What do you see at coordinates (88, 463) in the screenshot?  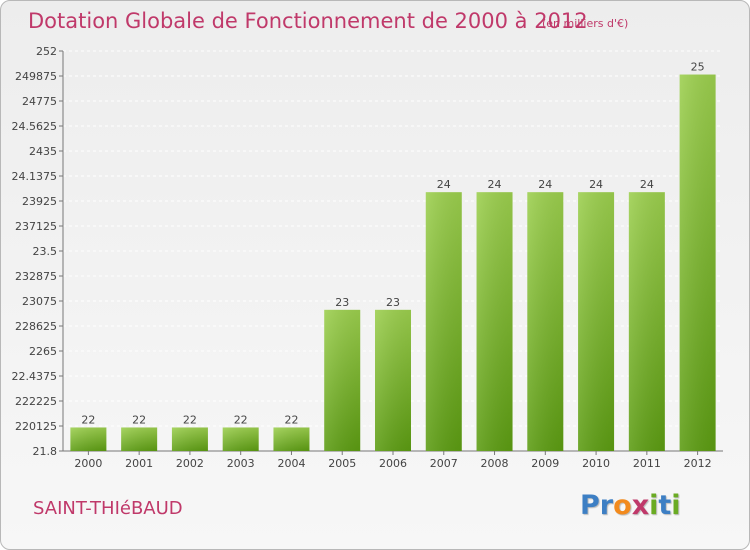 I see `x-tick-label: 2000` at bounding box center [88, 463].